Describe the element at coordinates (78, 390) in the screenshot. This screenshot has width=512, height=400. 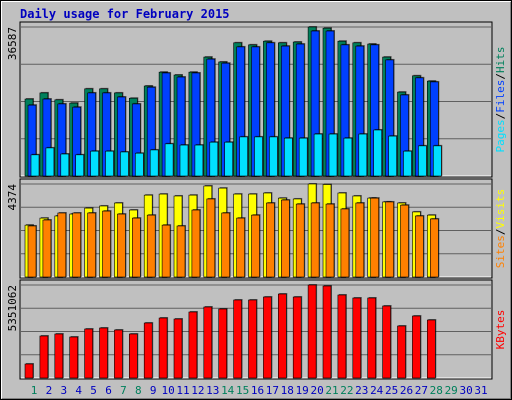
I see `x-tick-label: 4` at that location.